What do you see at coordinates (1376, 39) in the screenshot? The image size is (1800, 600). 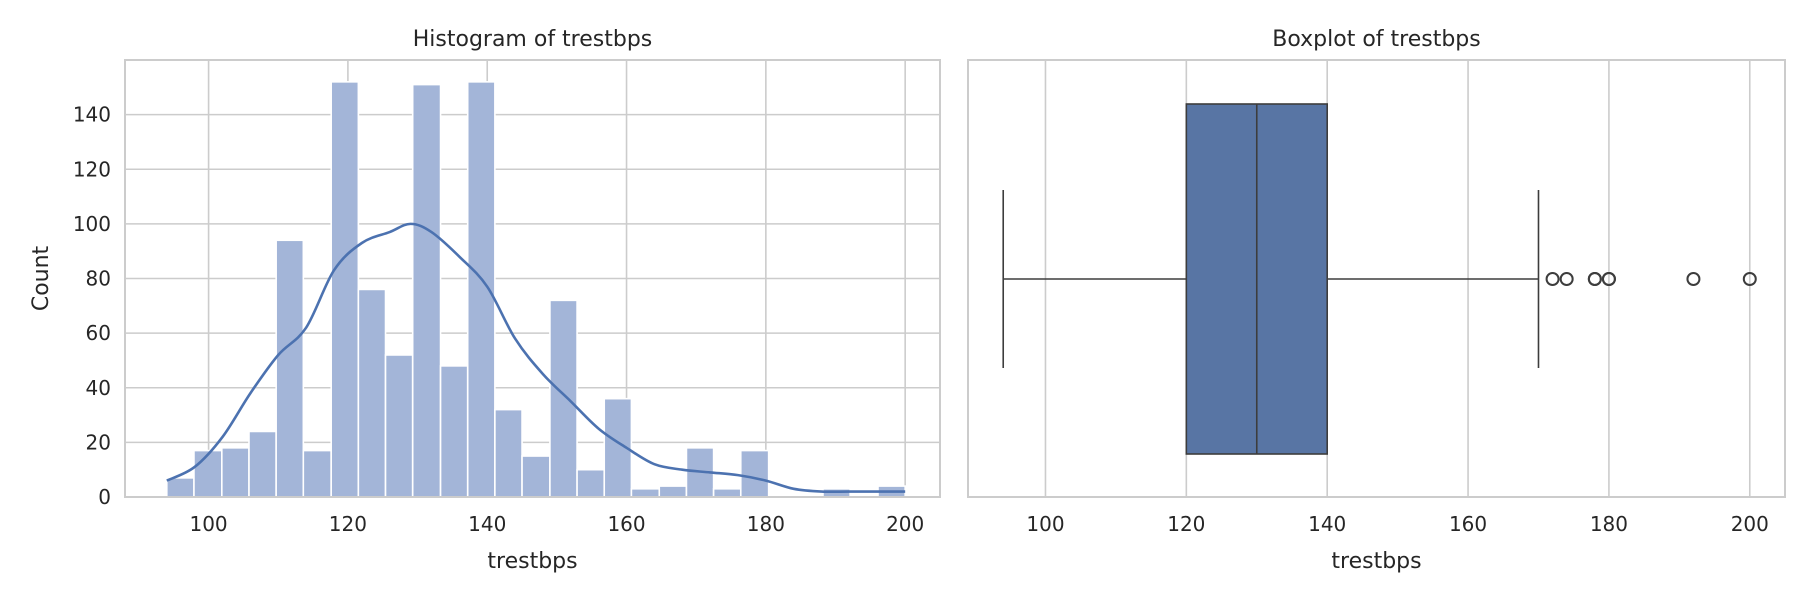 I see `chart-title: Boxplot of trestbps` at bounding box center [1376, 39].